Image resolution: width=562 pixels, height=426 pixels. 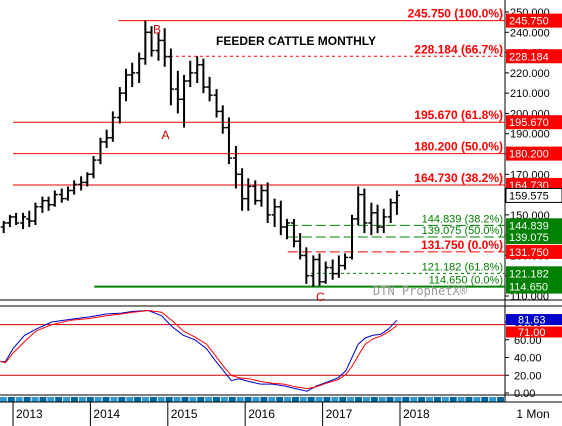 What do you see at coordinates (458, 115) in the screenshot?
I see `level-label: 195.670 (61.8%)` at bounding box center [458, 115].